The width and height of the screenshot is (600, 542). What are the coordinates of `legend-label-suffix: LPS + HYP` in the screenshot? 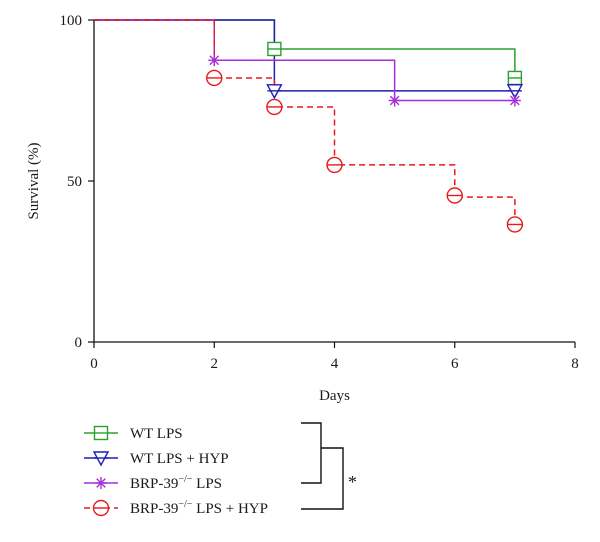 It's located at (230, 509).